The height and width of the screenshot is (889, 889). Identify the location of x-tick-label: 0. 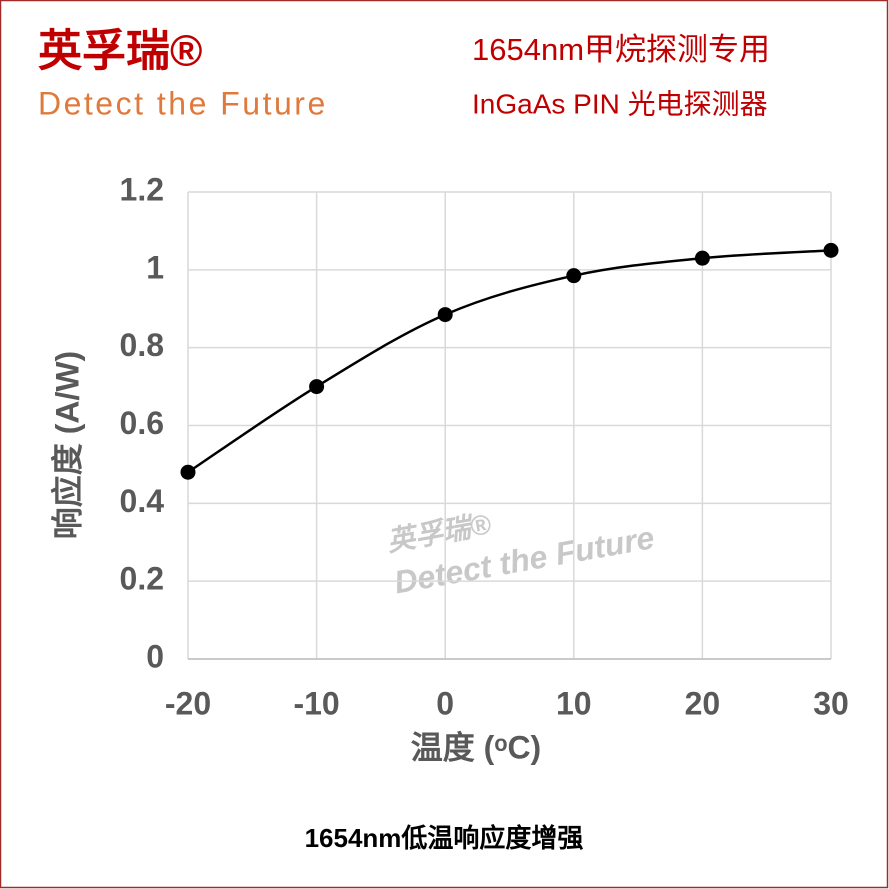
(445, 703).